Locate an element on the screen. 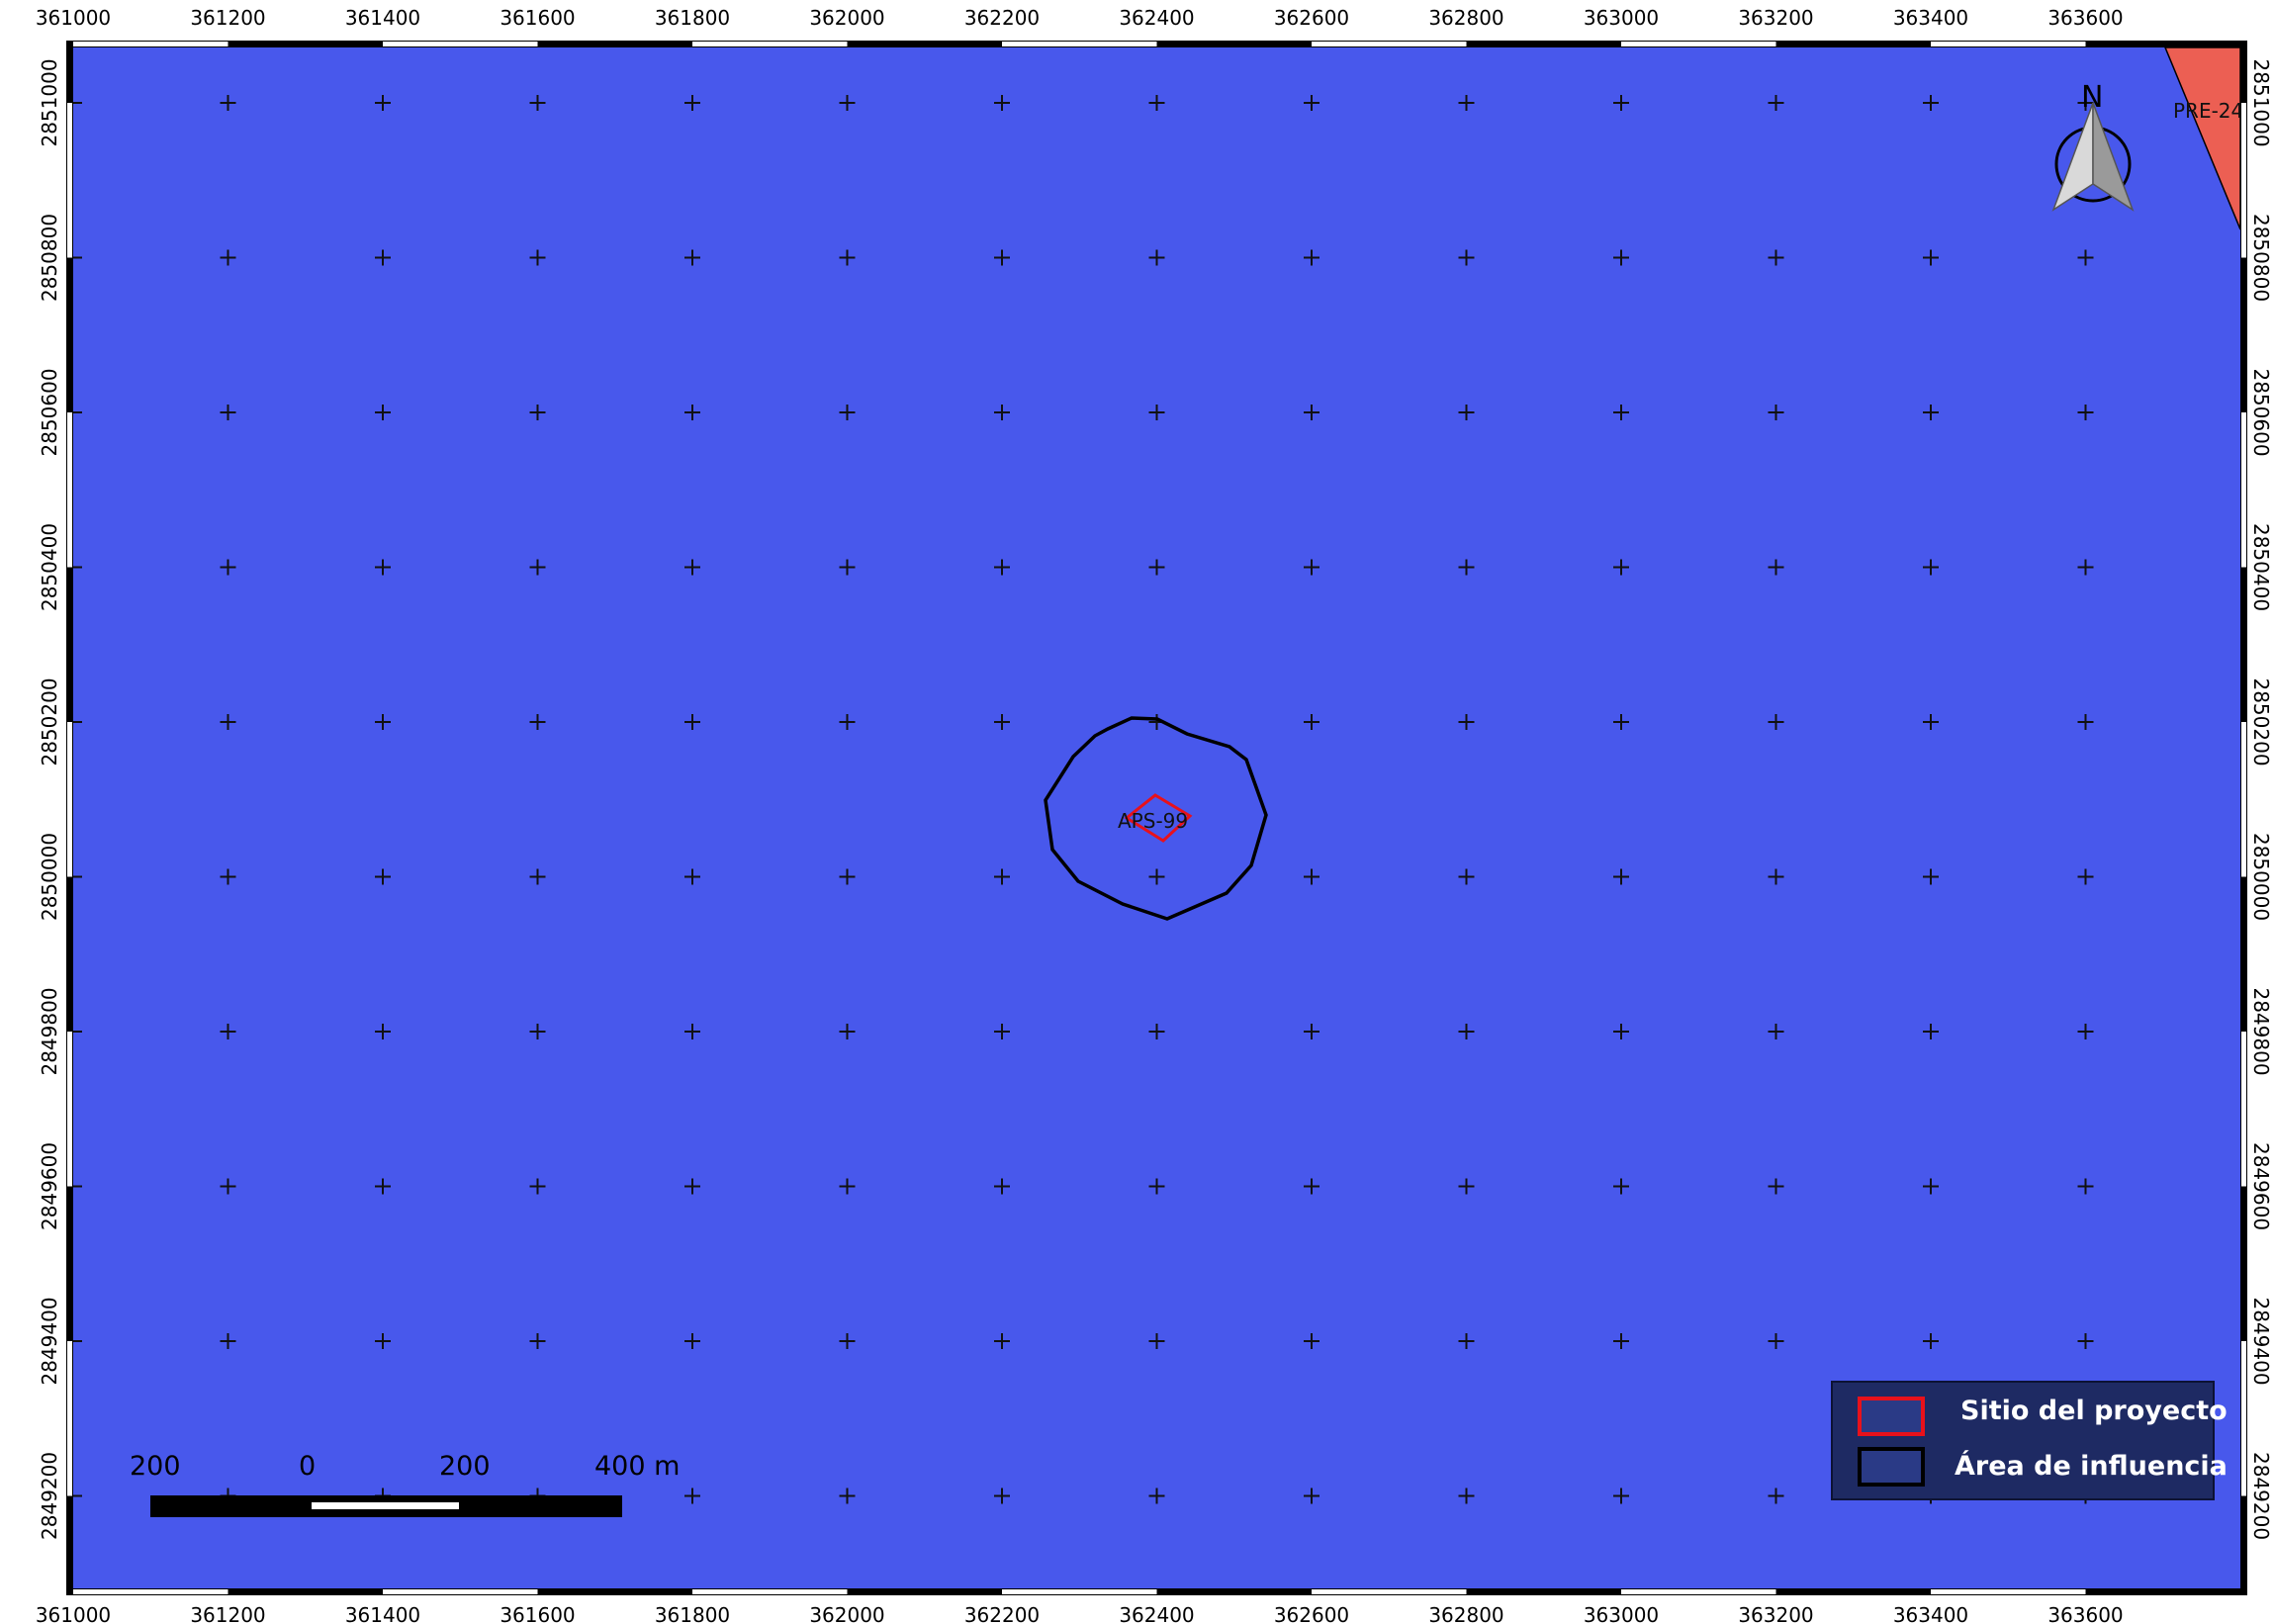  top-x-tick-label: 361400 is located at coordinates (382, 18).